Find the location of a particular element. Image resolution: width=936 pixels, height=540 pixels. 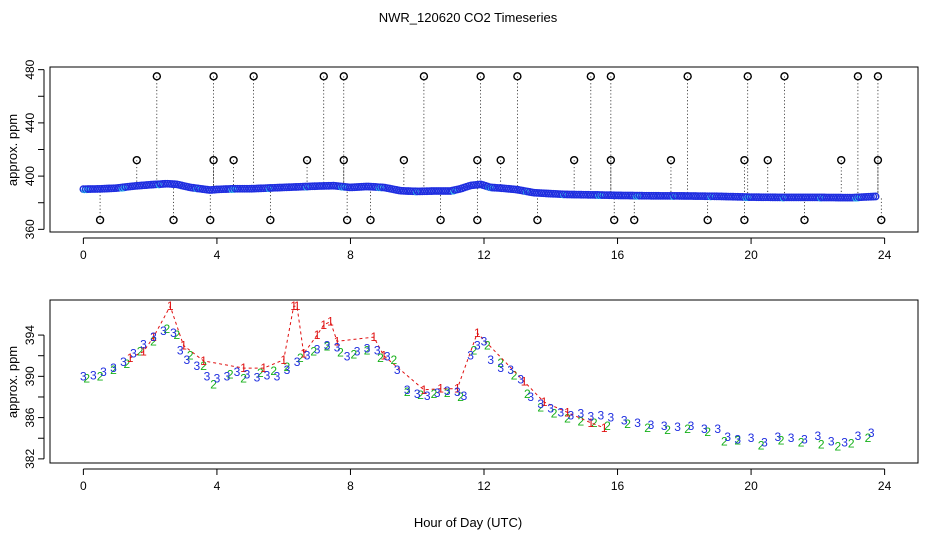

top-y-tick-label: 400 is located at coordinates (30, 176).